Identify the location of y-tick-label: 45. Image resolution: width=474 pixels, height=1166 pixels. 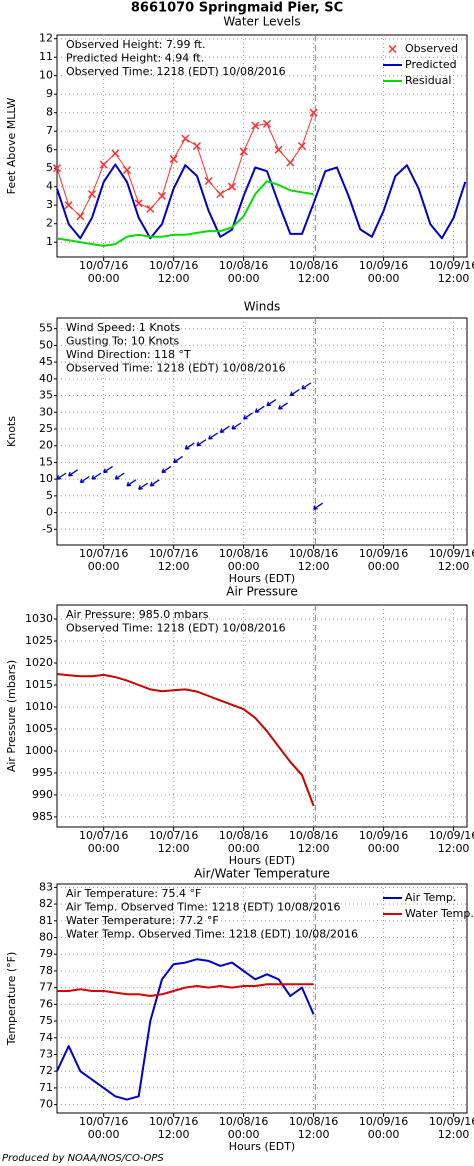
(46, 361).